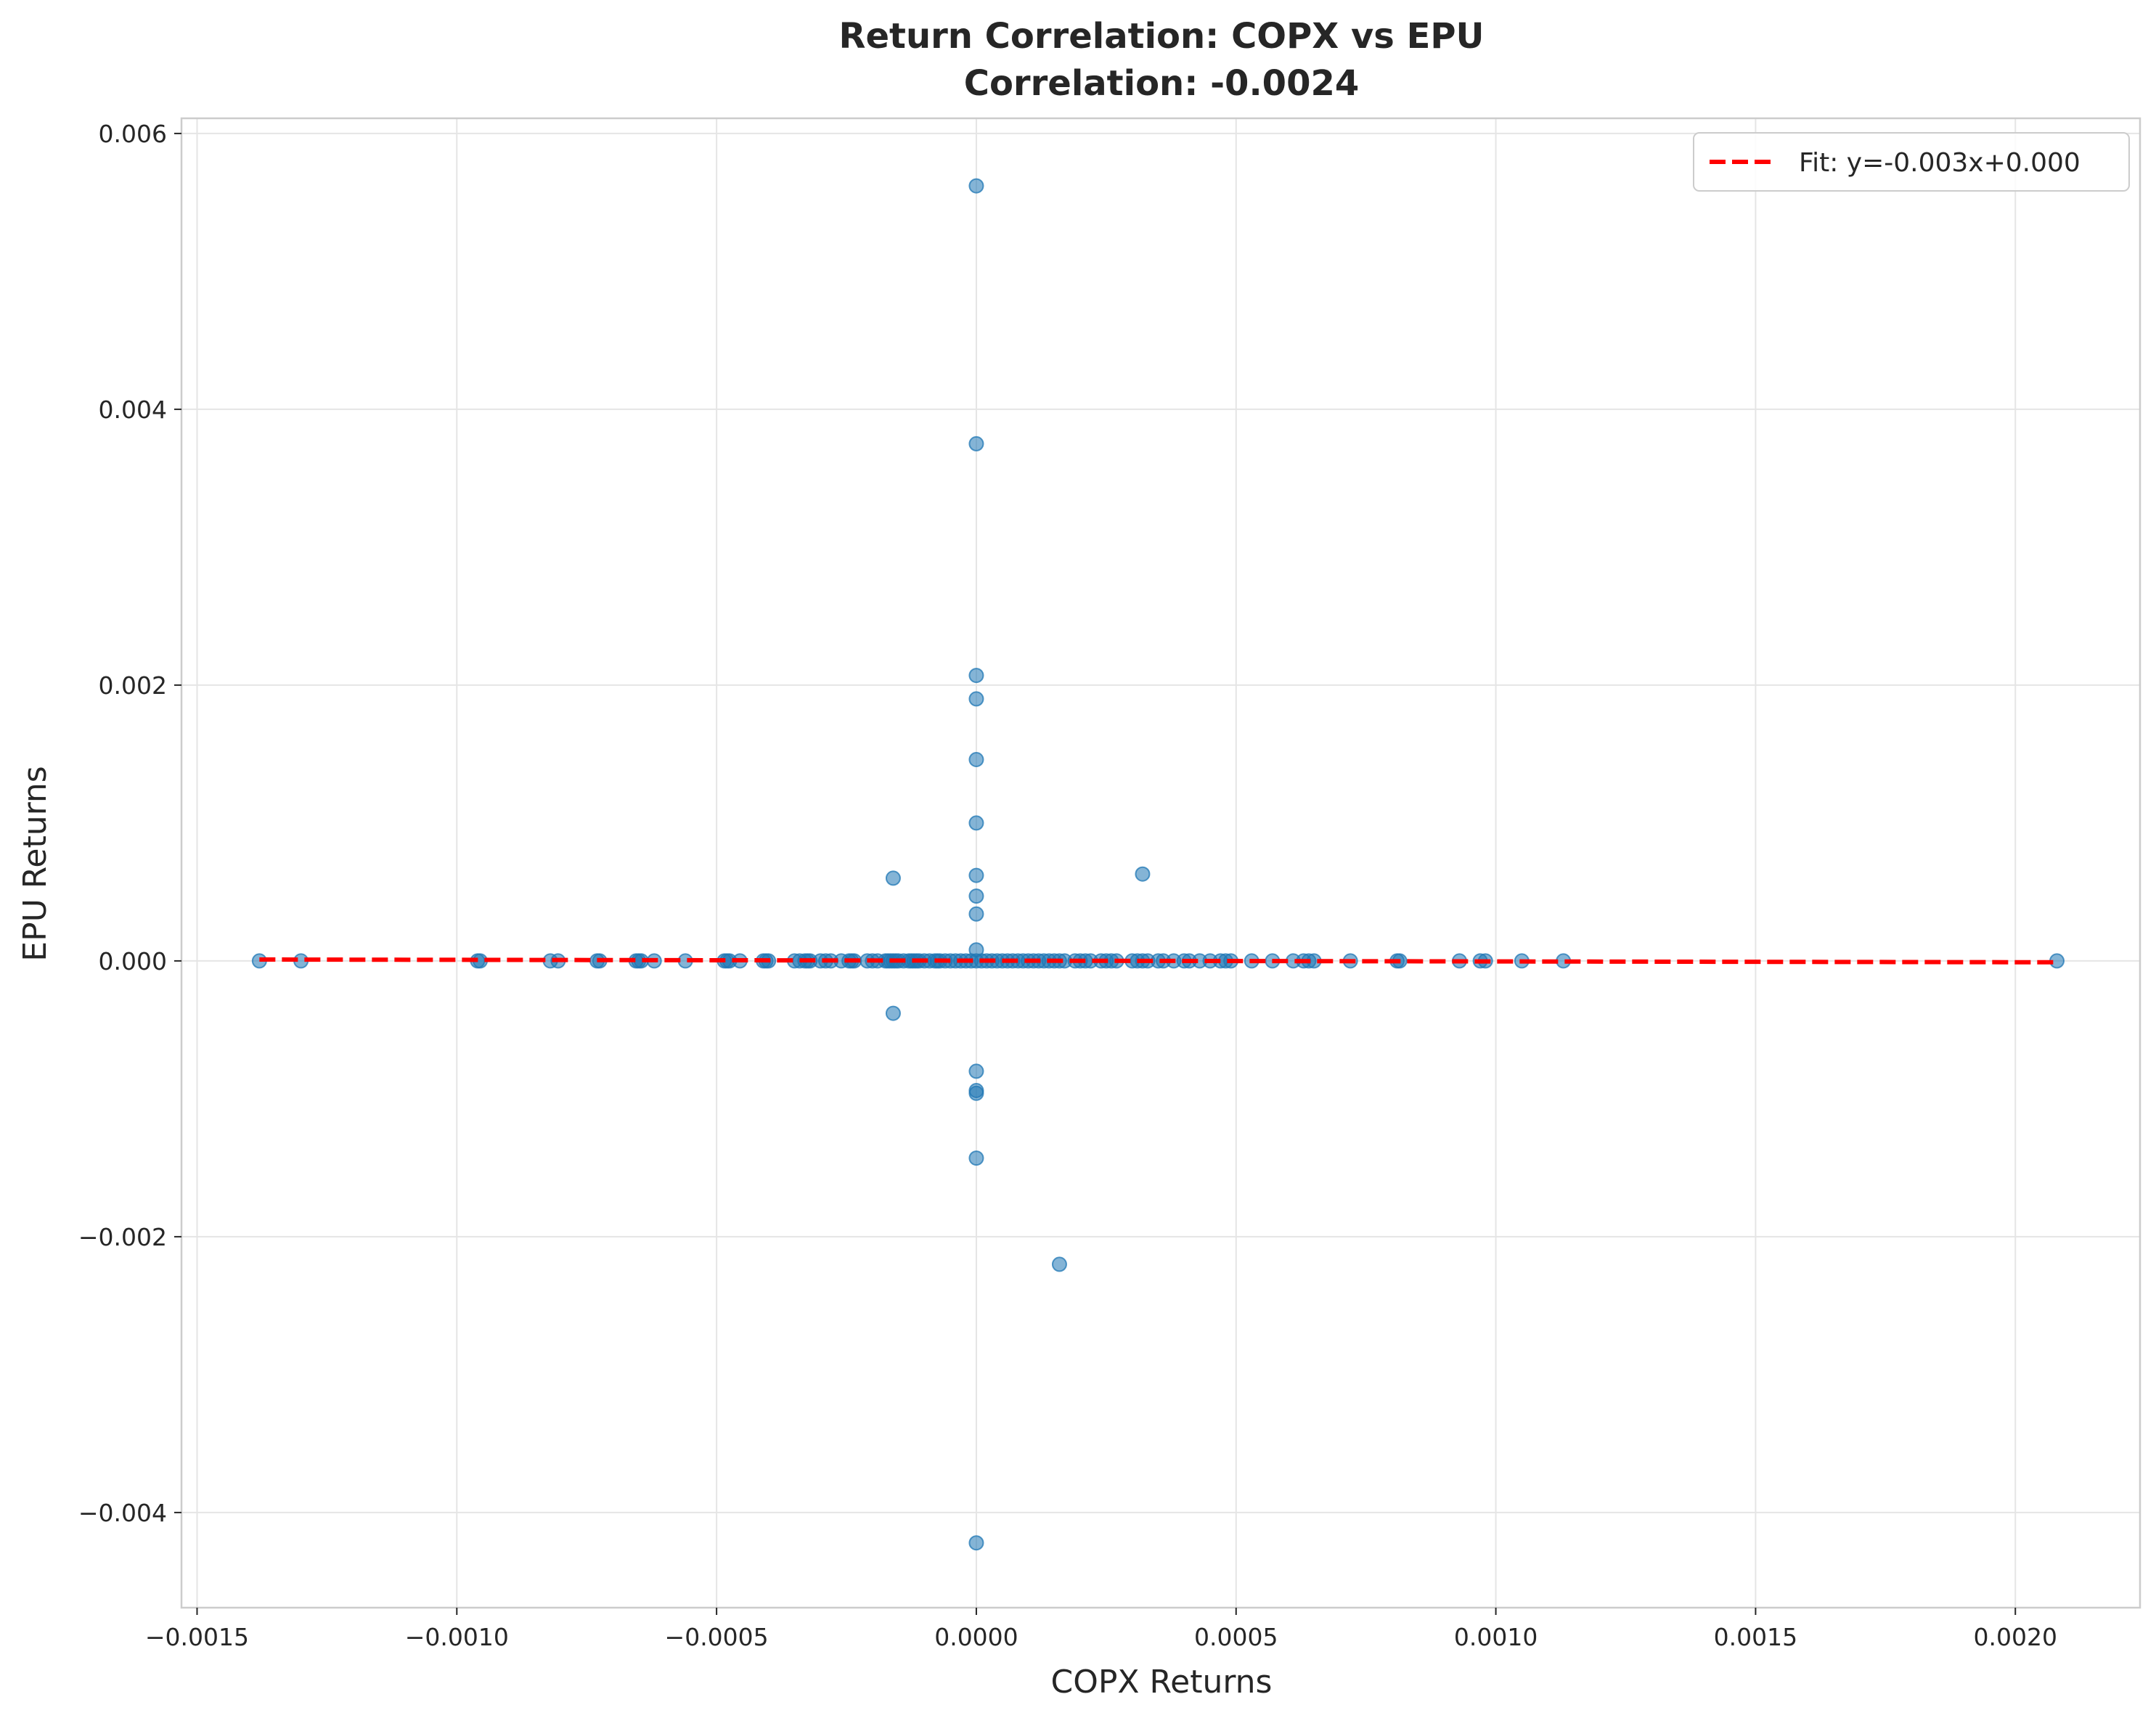  Describe the element at coordinates (976, 1637) in the screenshot. I see `x-tick-label: 0.0000` at that location.